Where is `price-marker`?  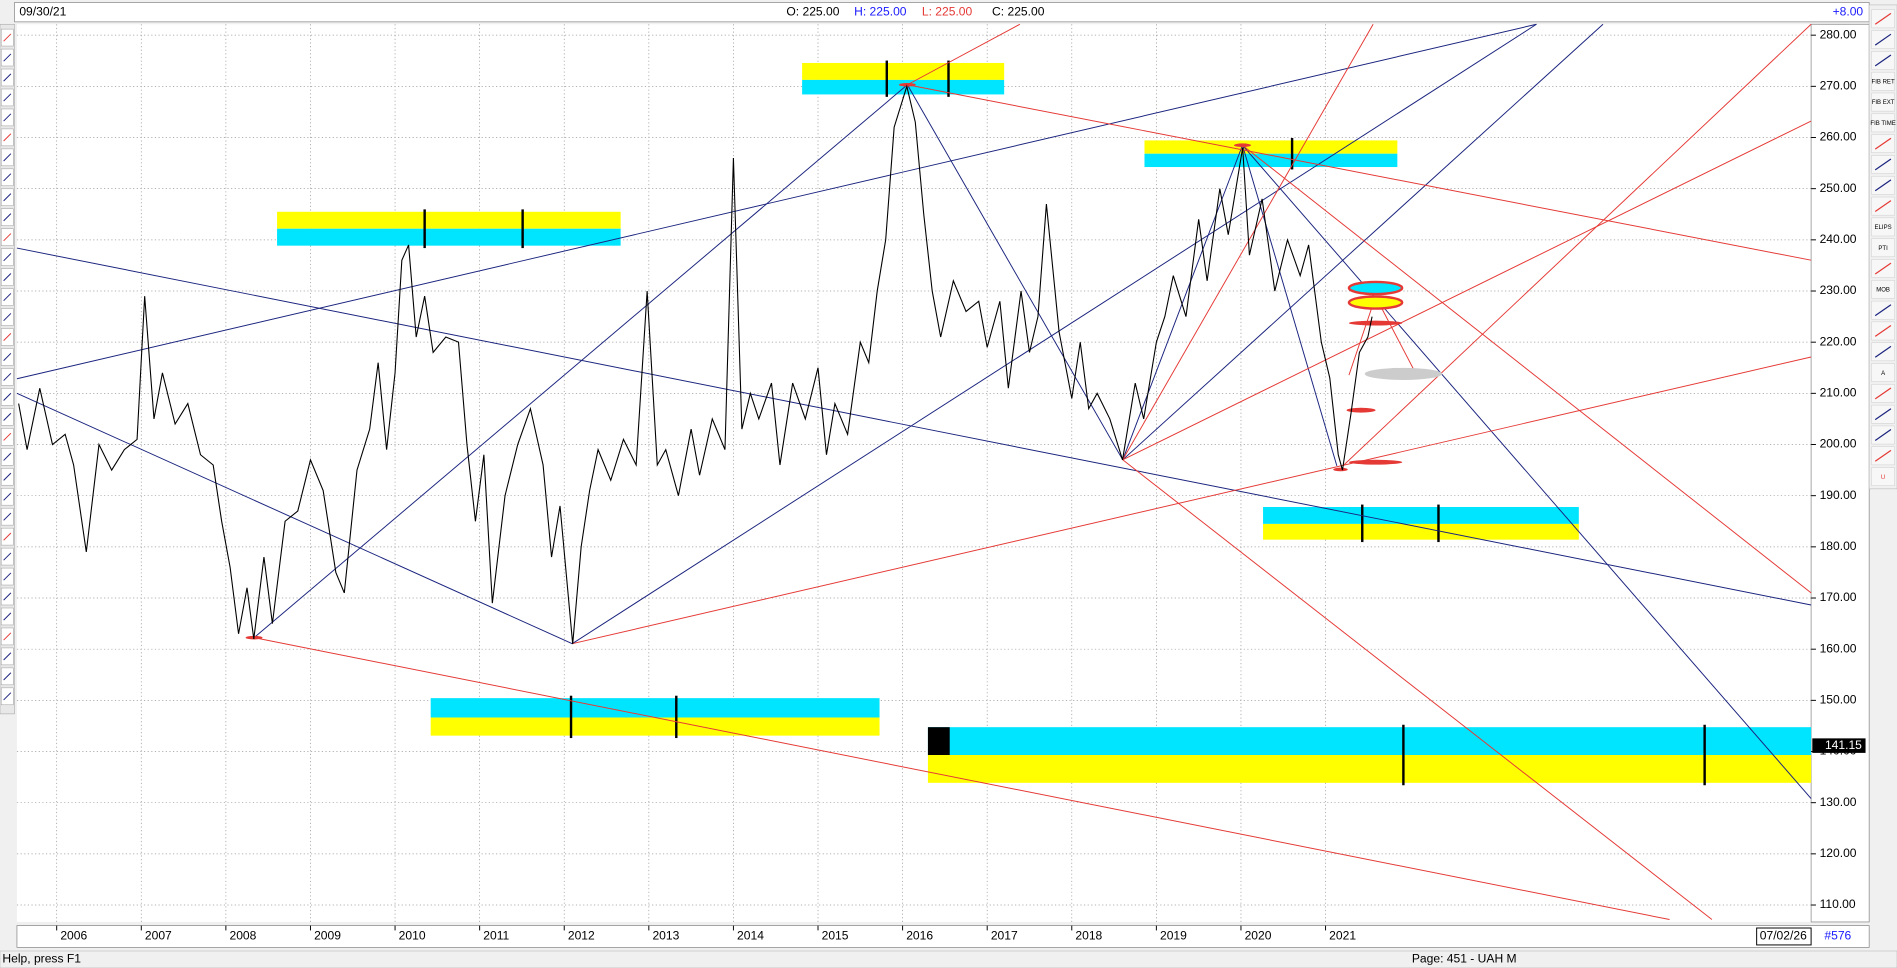
price-marker is located at coordinates (1839, 745).